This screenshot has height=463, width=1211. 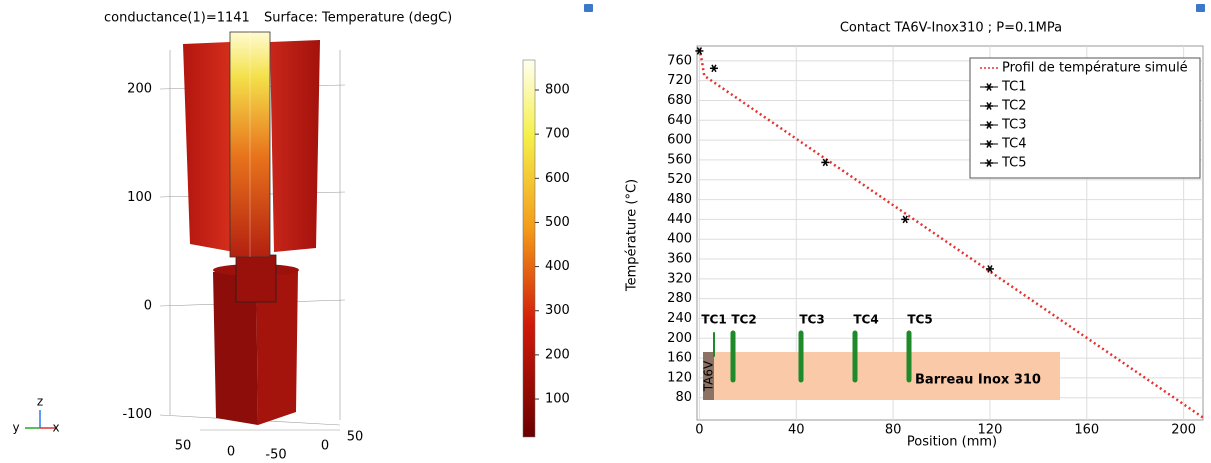 What do you see at coordinates (679, 259) in the screenshot?
I see `y-tick-label: 360` at bounding box center [679, 259].